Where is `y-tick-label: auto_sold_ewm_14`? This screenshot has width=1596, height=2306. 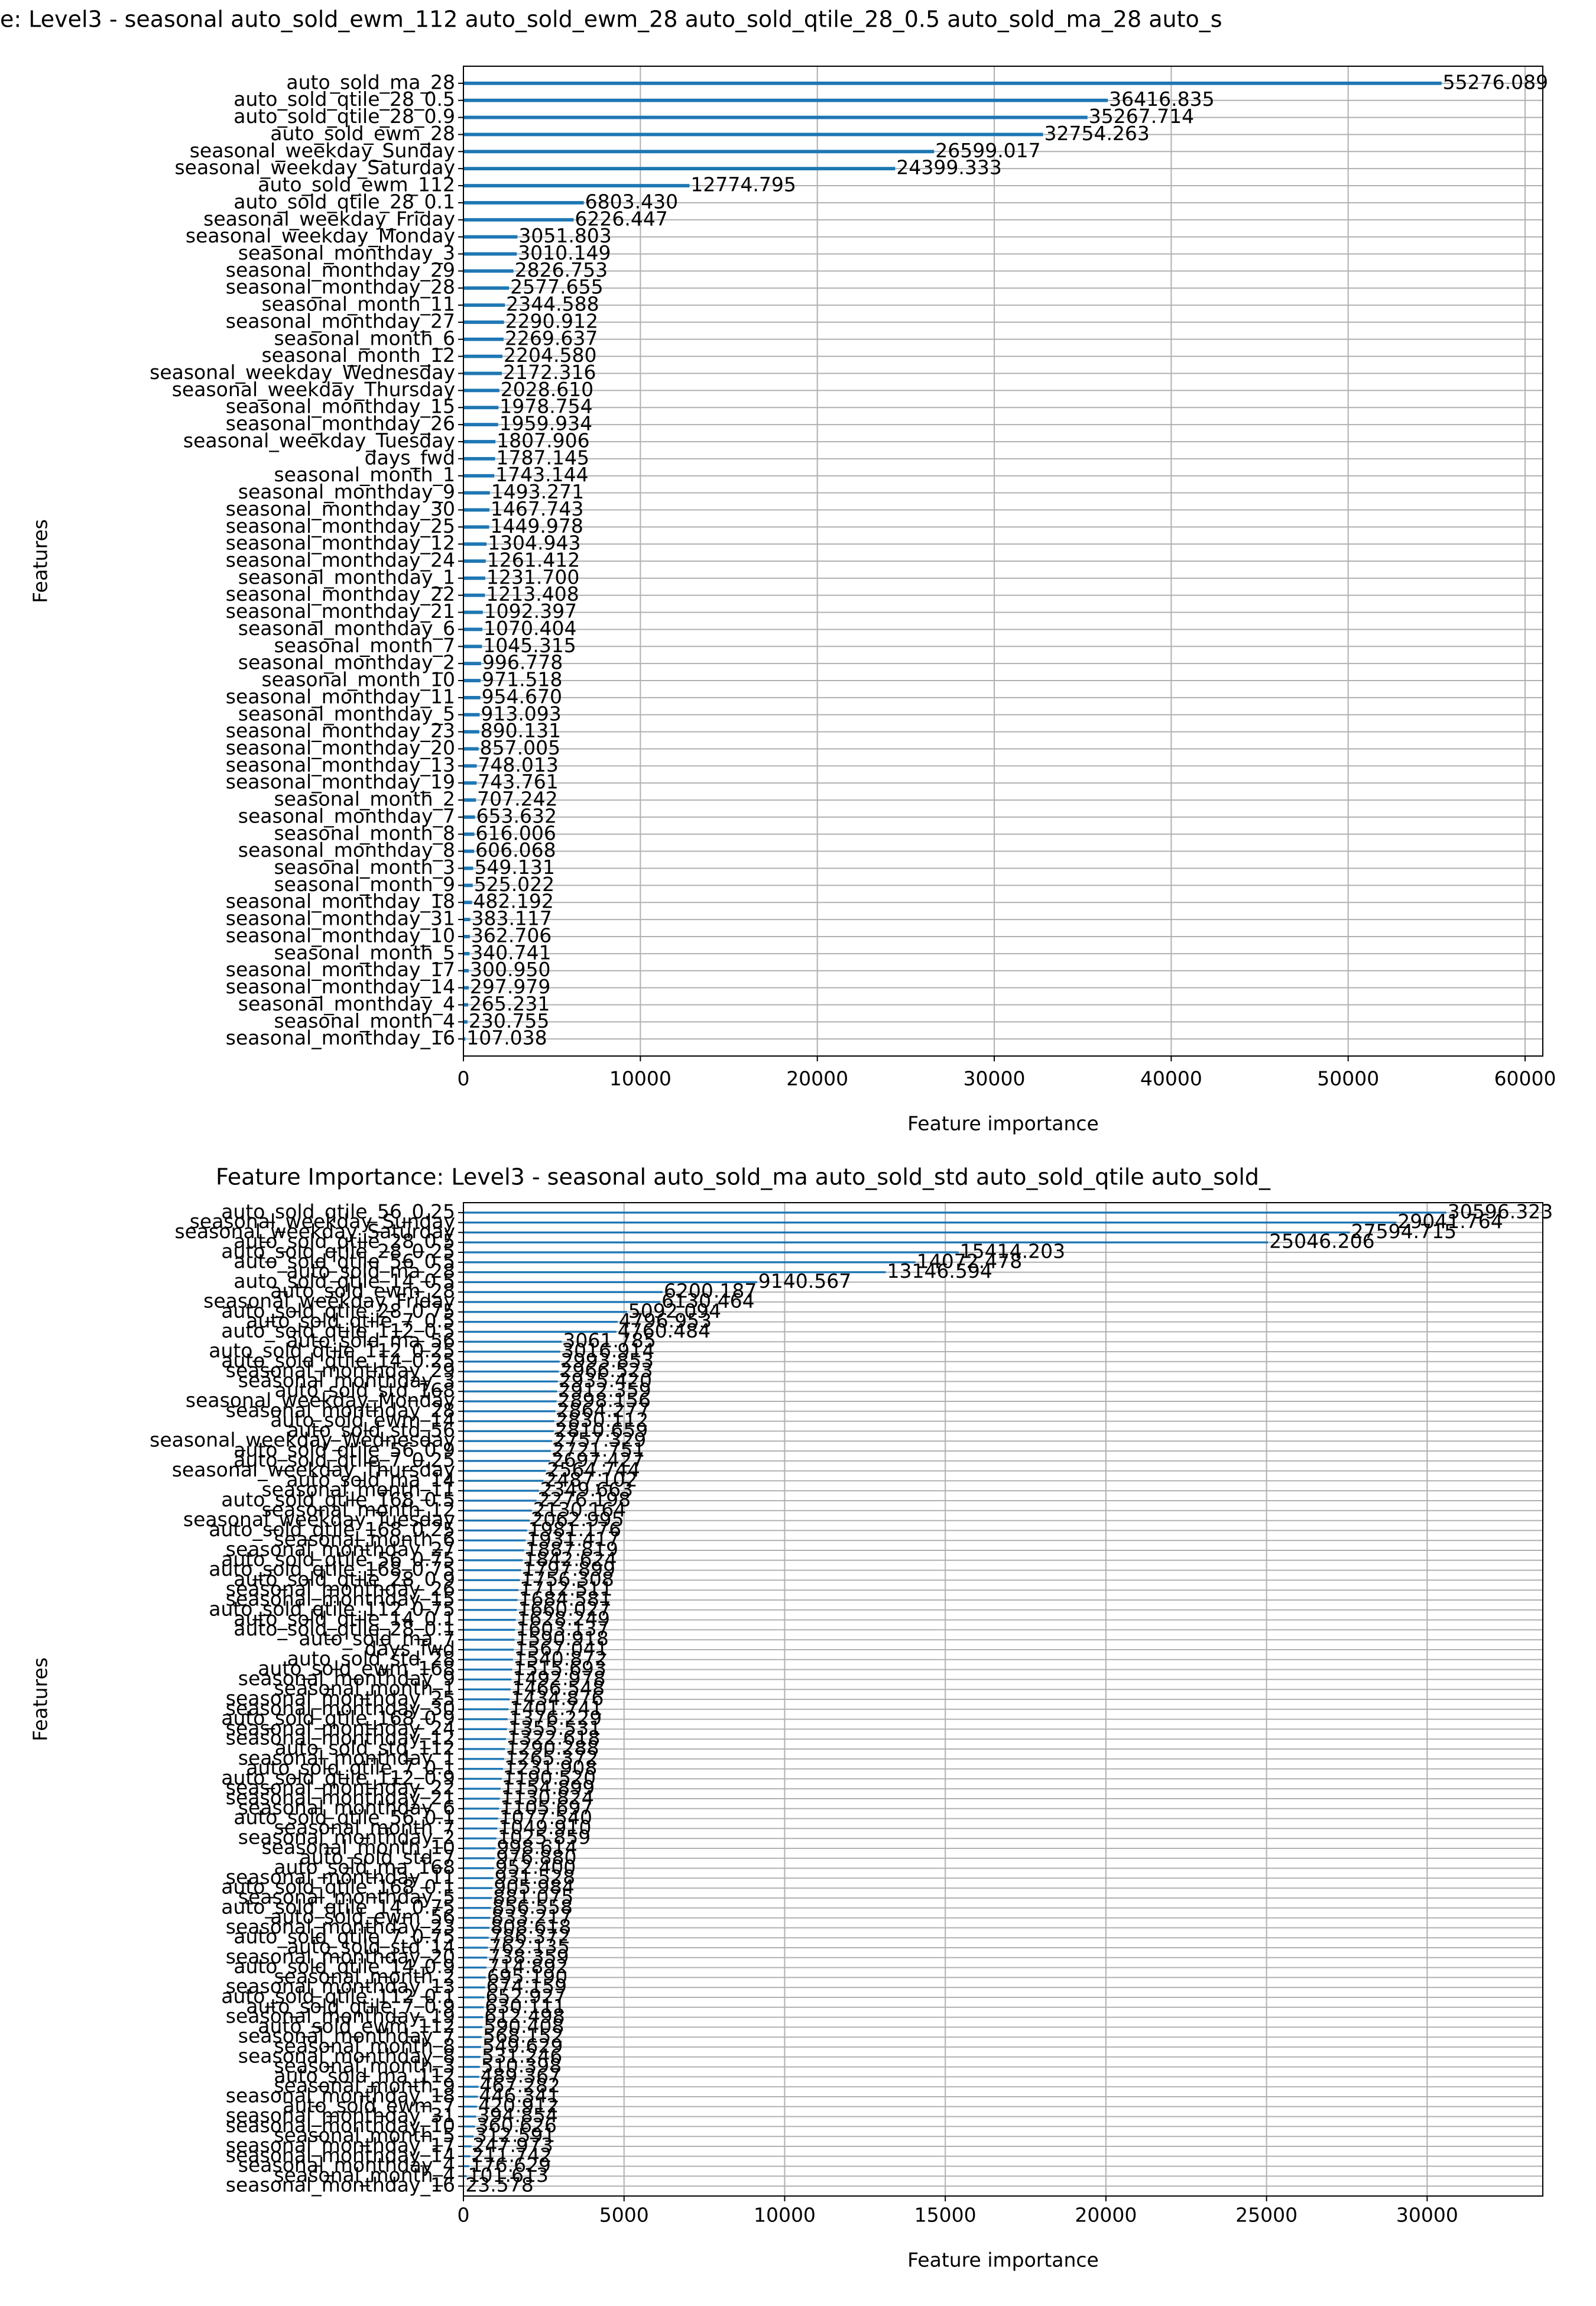
y-tick-label: auto_sold_ewm_14 is located at coordinates (362, 1419).